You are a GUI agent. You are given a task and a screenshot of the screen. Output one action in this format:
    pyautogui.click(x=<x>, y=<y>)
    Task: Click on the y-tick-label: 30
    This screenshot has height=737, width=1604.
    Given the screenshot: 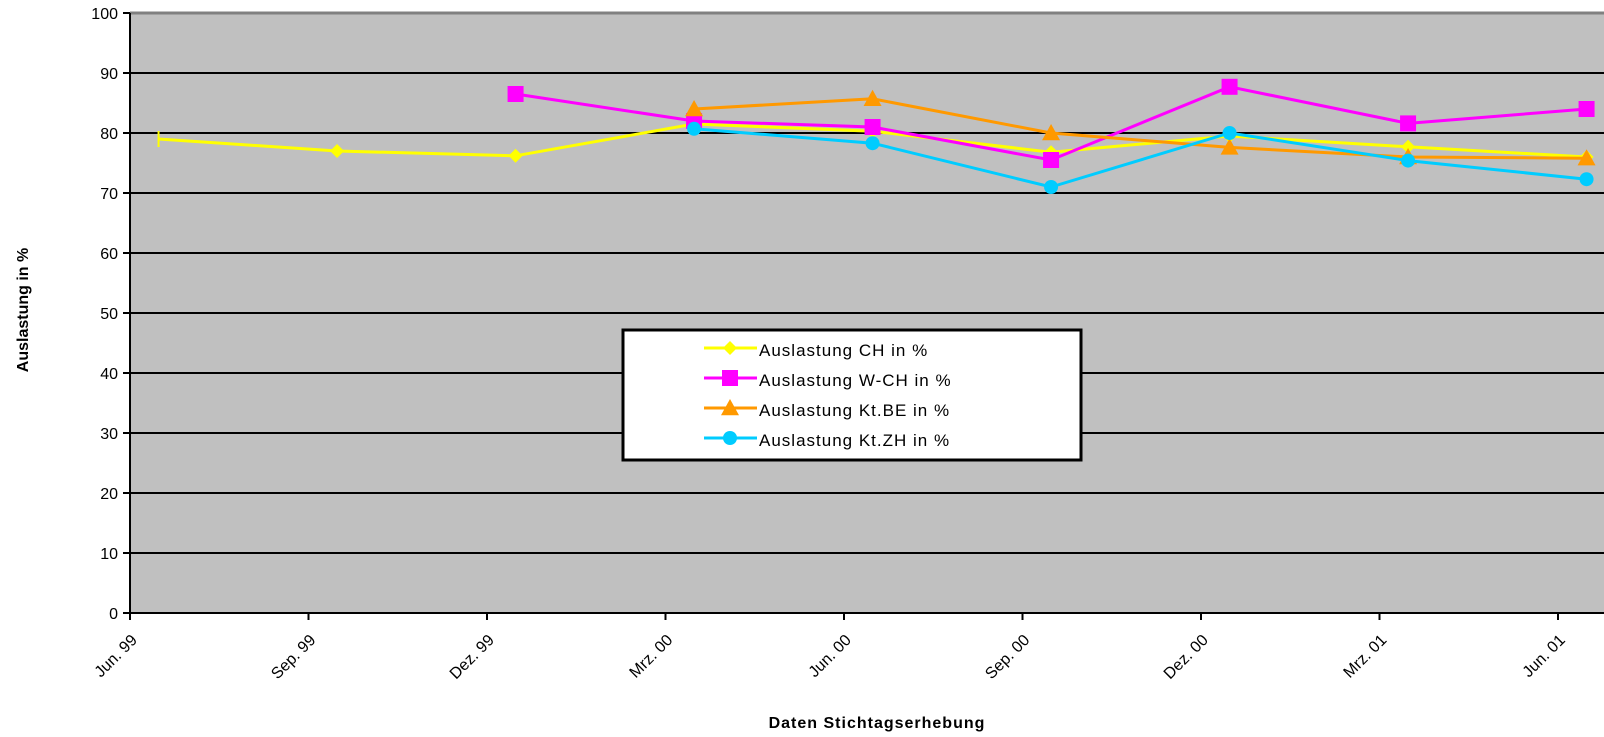 What is the action you would take?
    pyautogui.click(x=109, y=434)
    